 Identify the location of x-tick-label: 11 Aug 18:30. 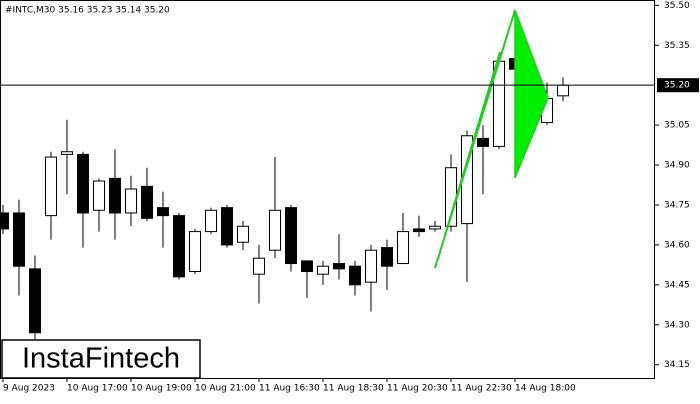
(353, 389).